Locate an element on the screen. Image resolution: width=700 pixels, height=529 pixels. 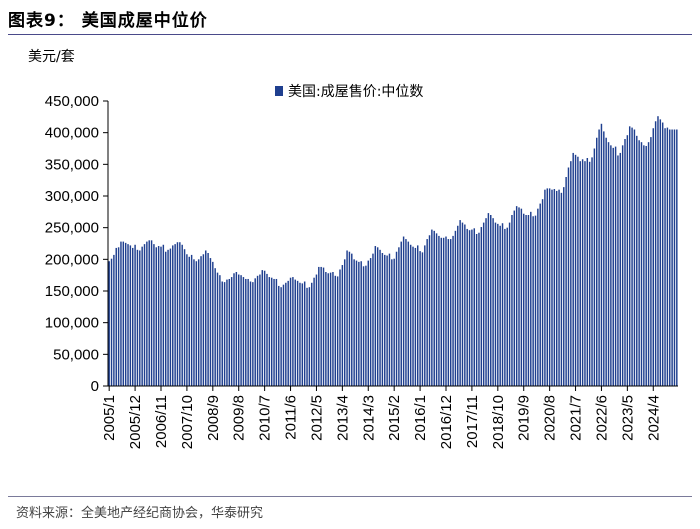
y-tick-label: 350,000 is located at coordinates (72, 164).